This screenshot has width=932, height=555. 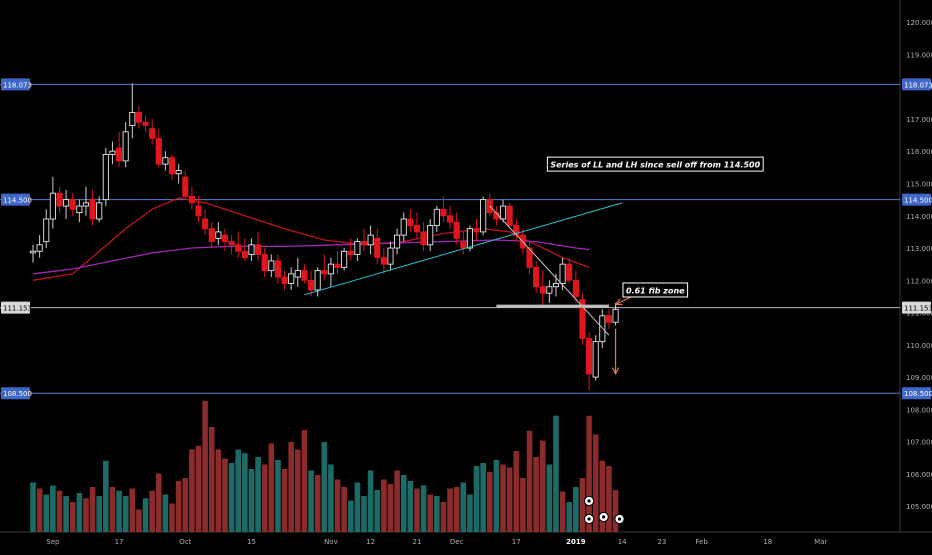 I want to click on time-axis-tick-label: 15, so click(x=251, y=542).